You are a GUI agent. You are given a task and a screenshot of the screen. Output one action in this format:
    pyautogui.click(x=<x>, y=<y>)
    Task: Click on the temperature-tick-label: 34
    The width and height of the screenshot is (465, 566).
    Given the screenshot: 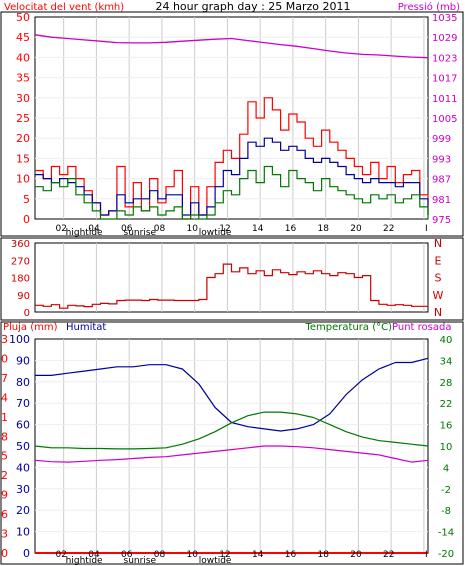 What is the action you would take?
    pyautogui.click(x=446, y=361)
    